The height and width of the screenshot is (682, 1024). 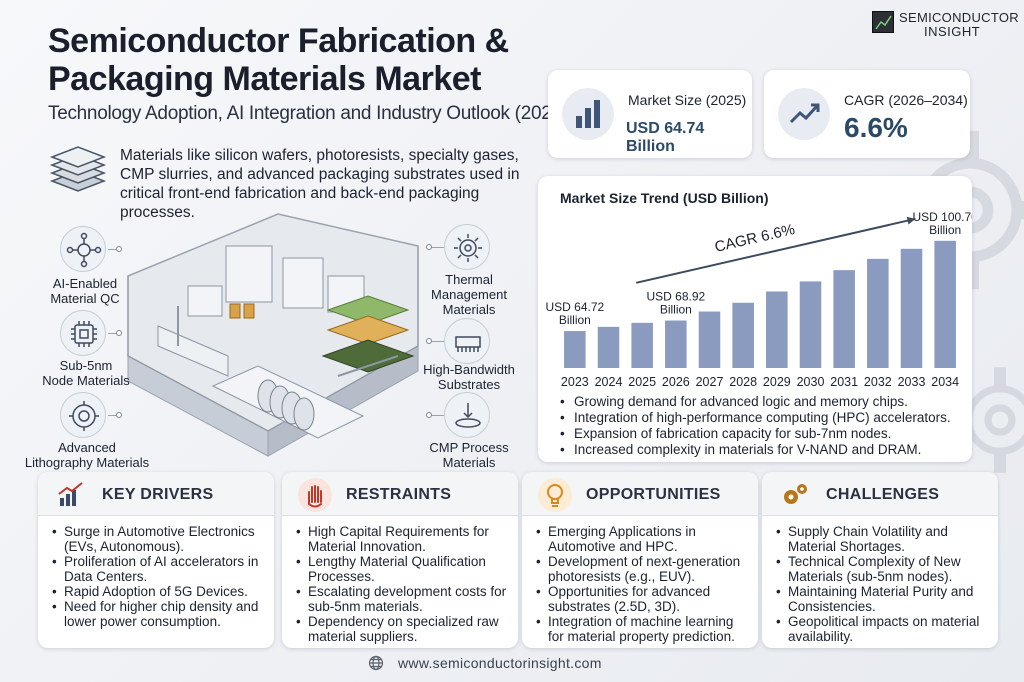 I want to click on gear-icon, so click(x=467, y=247).